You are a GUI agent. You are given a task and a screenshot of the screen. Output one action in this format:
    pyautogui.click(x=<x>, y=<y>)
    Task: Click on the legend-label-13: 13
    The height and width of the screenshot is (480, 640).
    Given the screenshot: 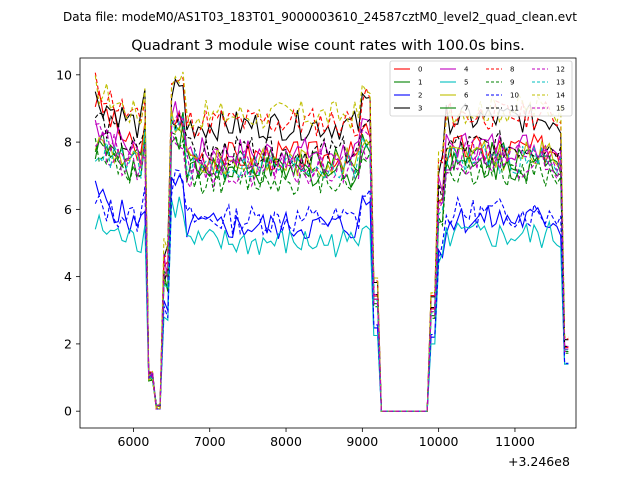 What is the action you would take?
    pyautogui.click(x=560, y=83)
    